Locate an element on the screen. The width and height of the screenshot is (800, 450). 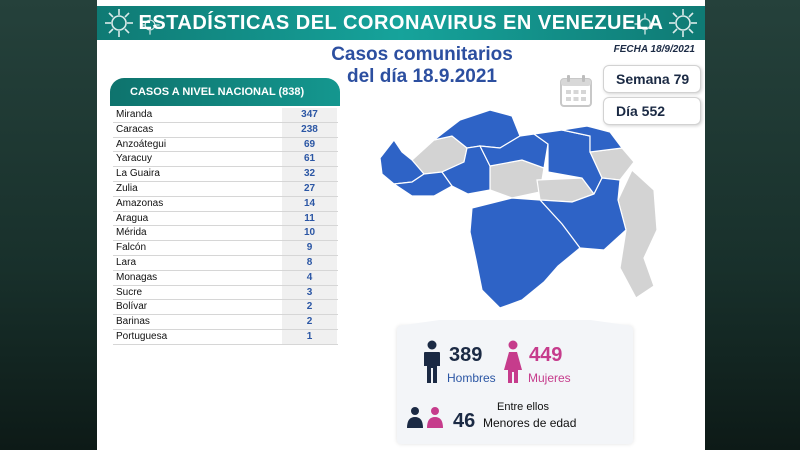
state-name: La Guaira is located at coordinates (138, 174).